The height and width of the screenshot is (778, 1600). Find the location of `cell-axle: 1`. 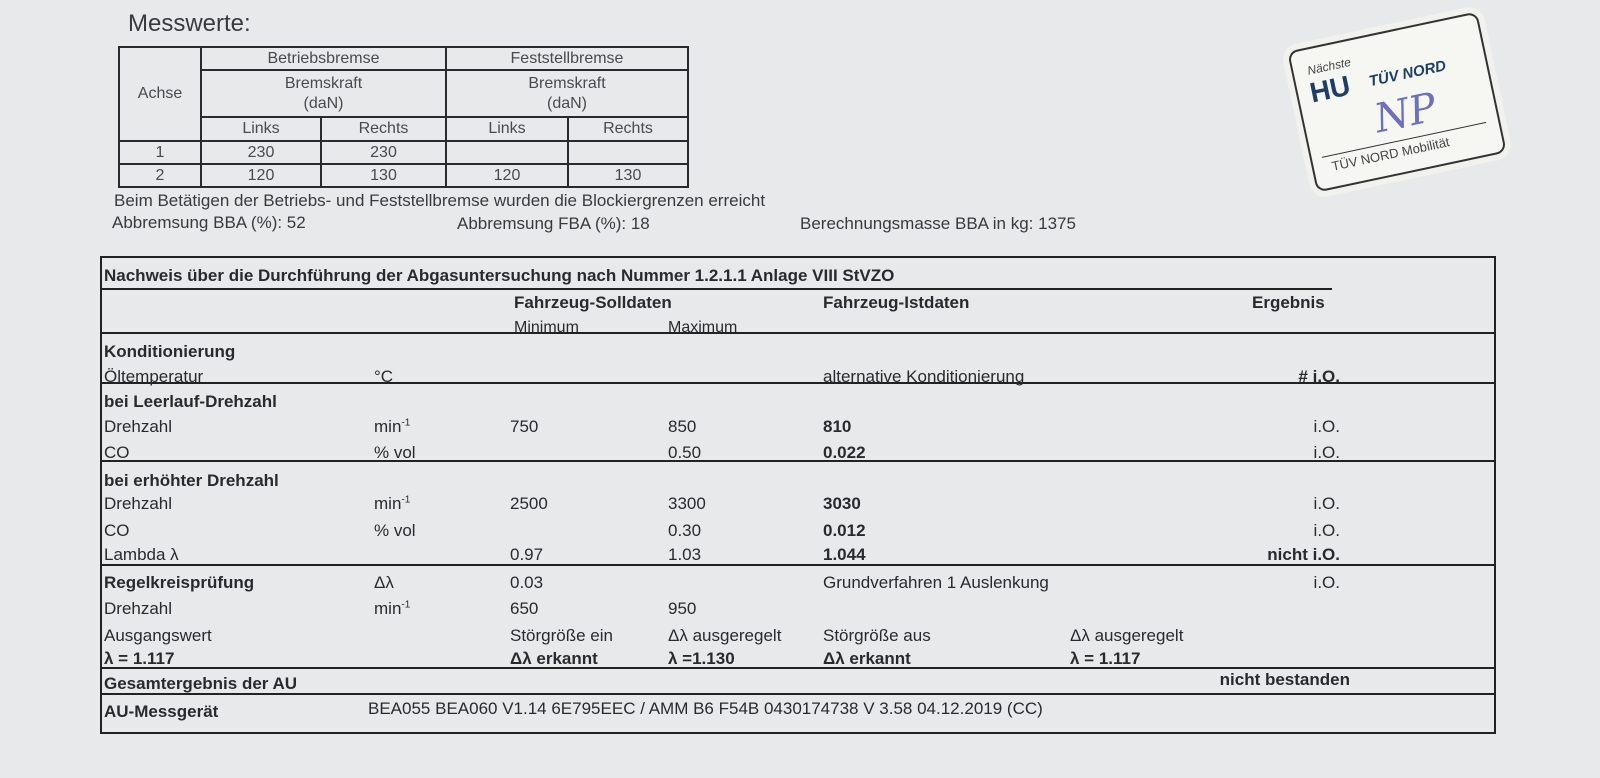

cell-axle: 1 is located at coordinates (160, 152).